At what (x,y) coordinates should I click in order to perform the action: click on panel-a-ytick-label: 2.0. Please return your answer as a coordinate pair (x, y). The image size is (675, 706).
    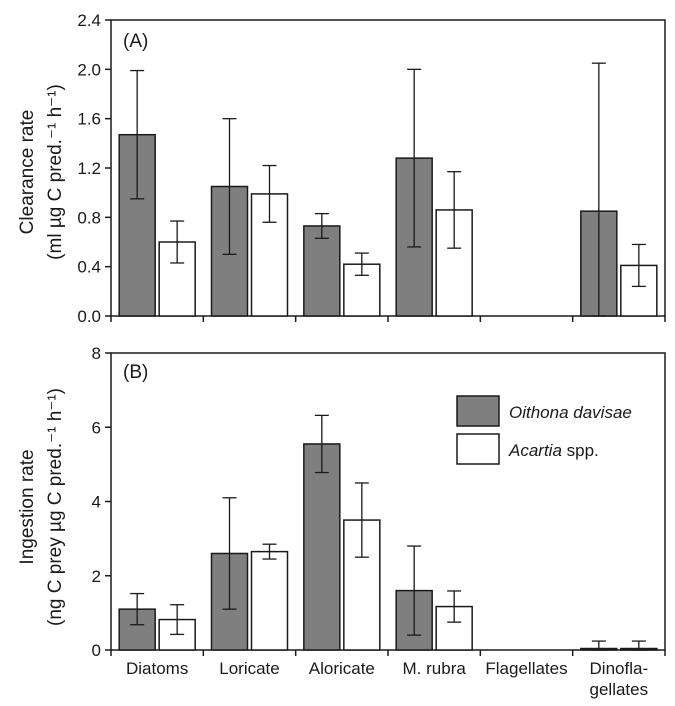
    Looking at the image, I should click on (89, 69).